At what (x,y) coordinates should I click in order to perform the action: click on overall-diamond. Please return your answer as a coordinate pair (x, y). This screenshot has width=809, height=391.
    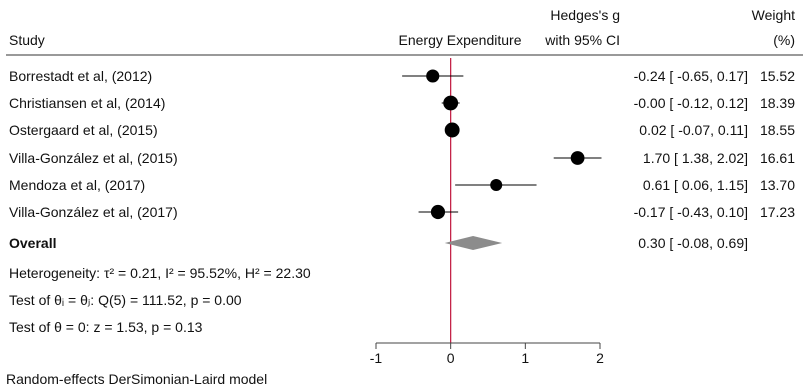
    Looking at the image, I should click on (473, 243).